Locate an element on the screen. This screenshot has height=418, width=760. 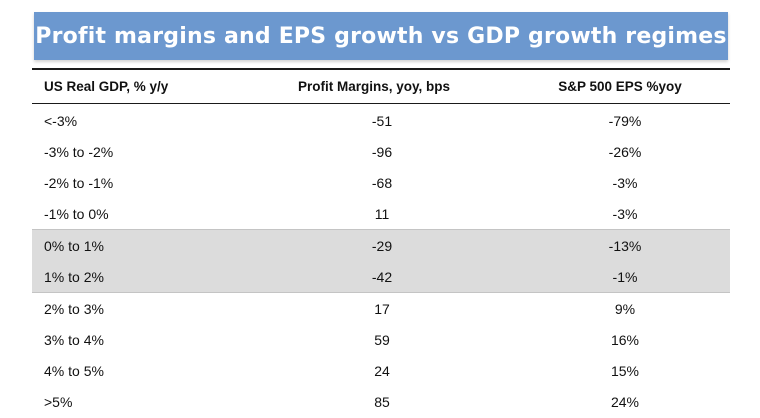
cell-gdp: 2% to 3% is located at coordinates (74, 308).